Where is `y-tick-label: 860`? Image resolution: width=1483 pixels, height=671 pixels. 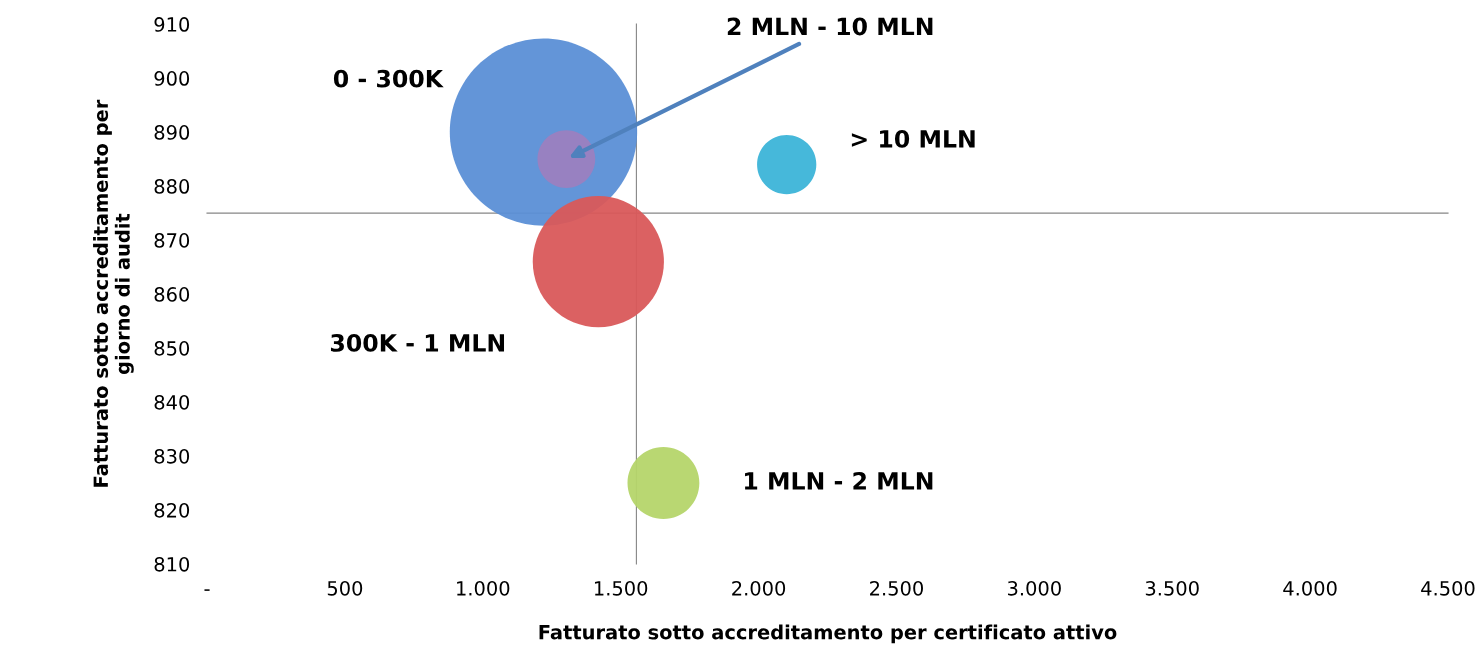
y-tick-label: 860 is located at coordinates (172, 294).